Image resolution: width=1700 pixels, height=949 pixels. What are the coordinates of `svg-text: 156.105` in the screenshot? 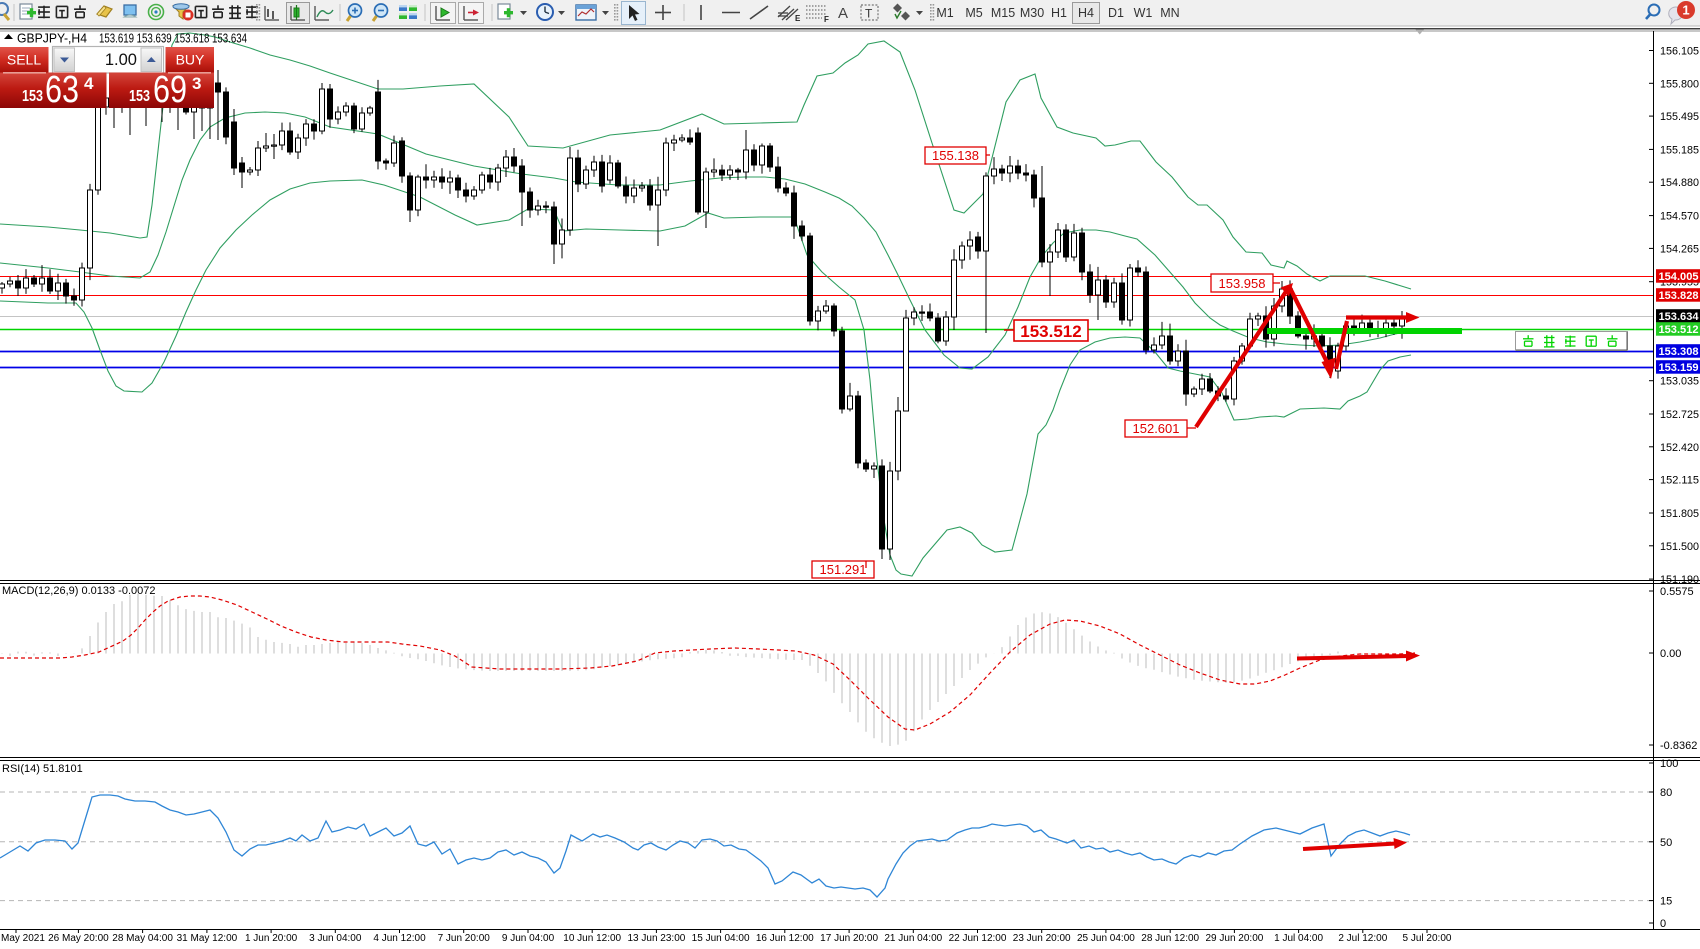 It's located at (1679, 52).